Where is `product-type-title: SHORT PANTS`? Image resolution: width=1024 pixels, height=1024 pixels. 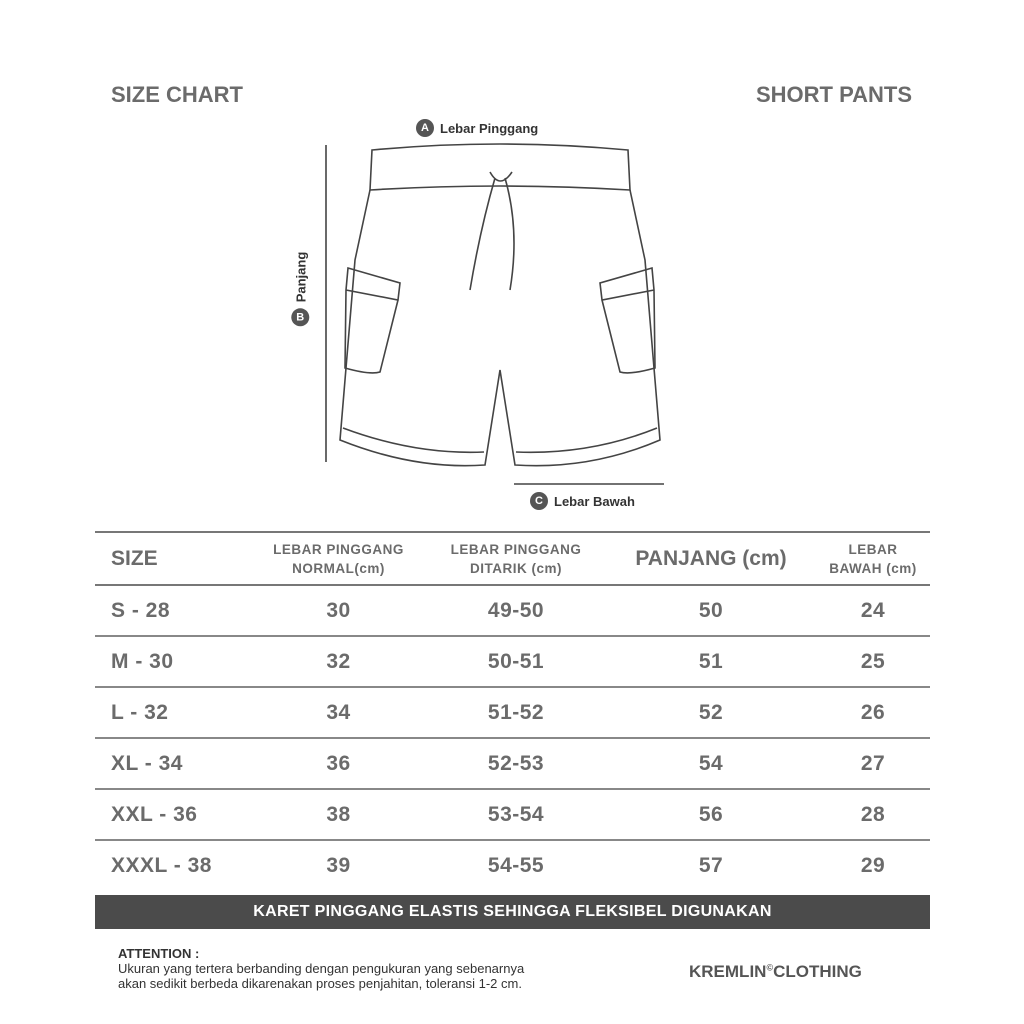
product-type-title: SHORT PANTS is located at coordinates (833, 94).